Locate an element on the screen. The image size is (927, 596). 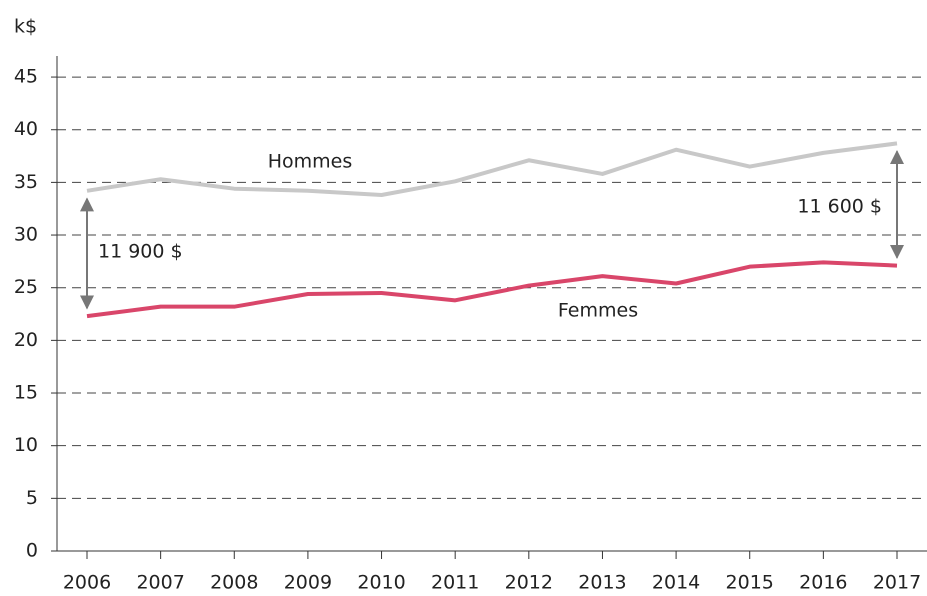
x-tick-label: 2011 is located at coordinates (455, 583).